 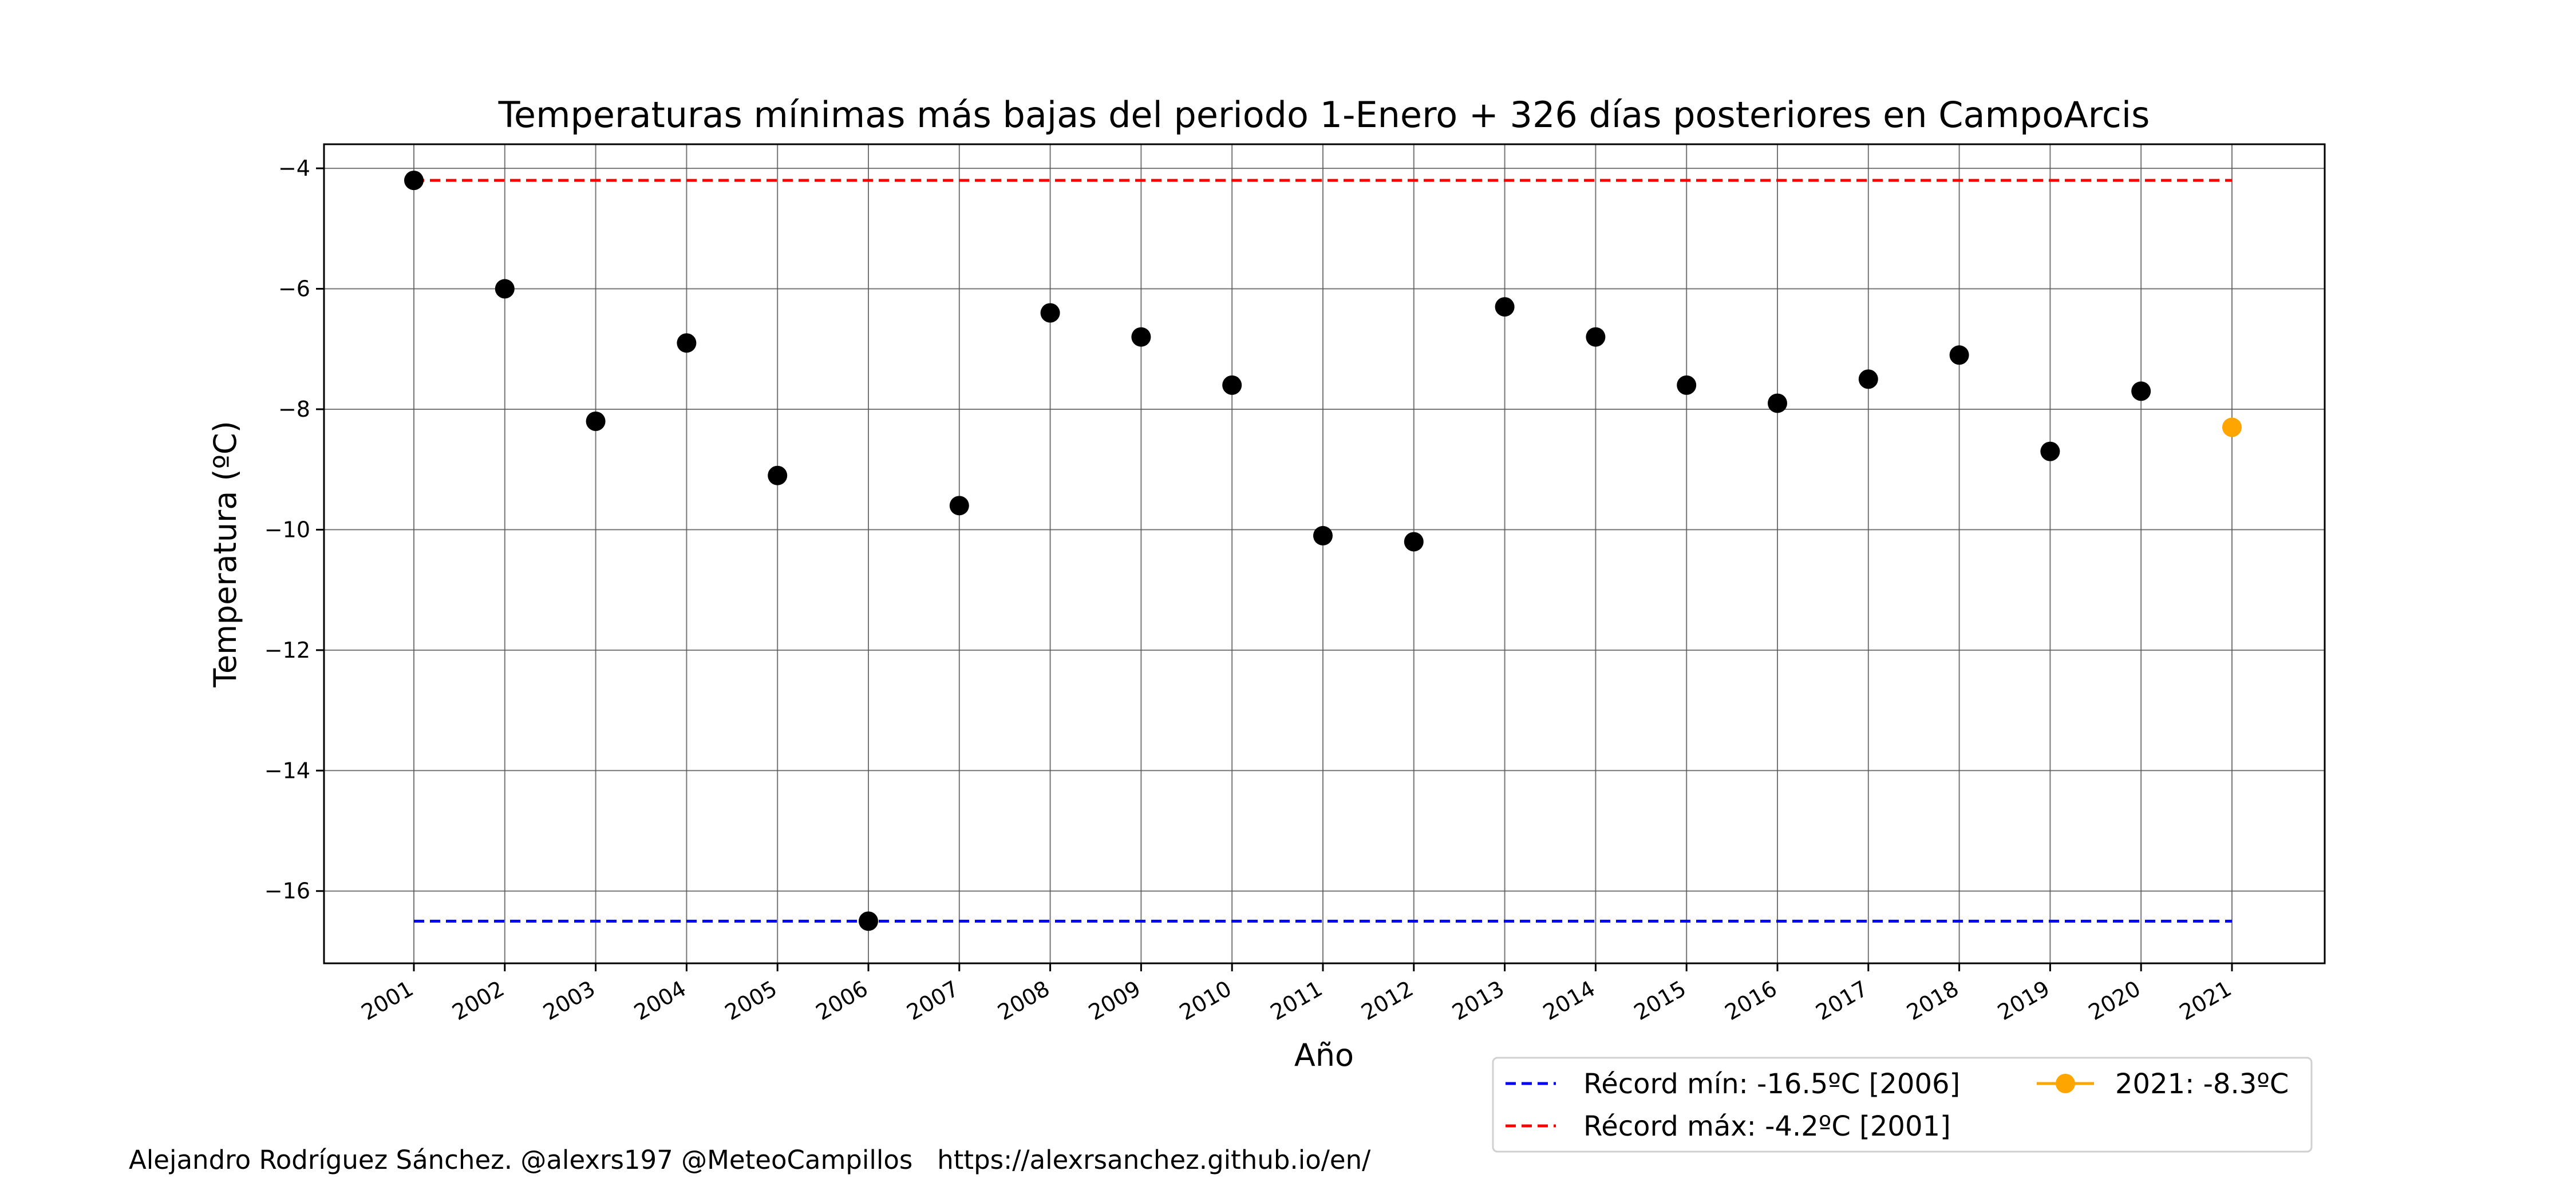 What do you see at coordinates (2205, 1001) in the screenshot?
I see `x-tick-label: 2021` at bounding box center [2205, 1001].